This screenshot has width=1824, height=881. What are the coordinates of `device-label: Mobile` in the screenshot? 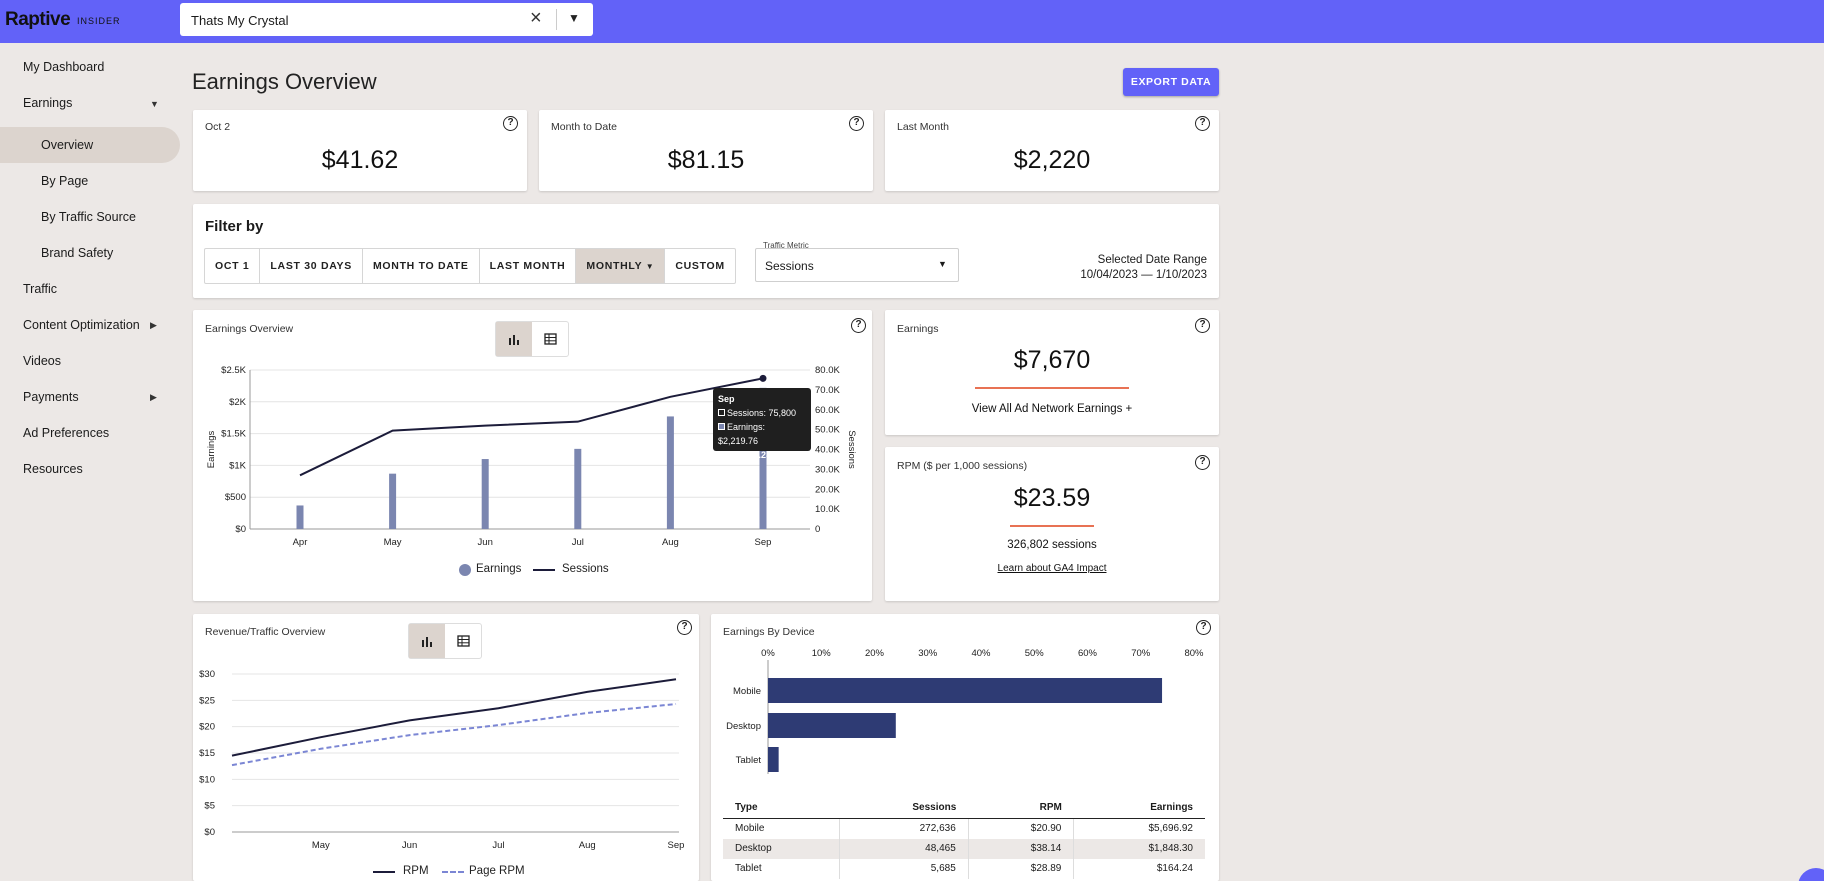 It's located at (747, 691).